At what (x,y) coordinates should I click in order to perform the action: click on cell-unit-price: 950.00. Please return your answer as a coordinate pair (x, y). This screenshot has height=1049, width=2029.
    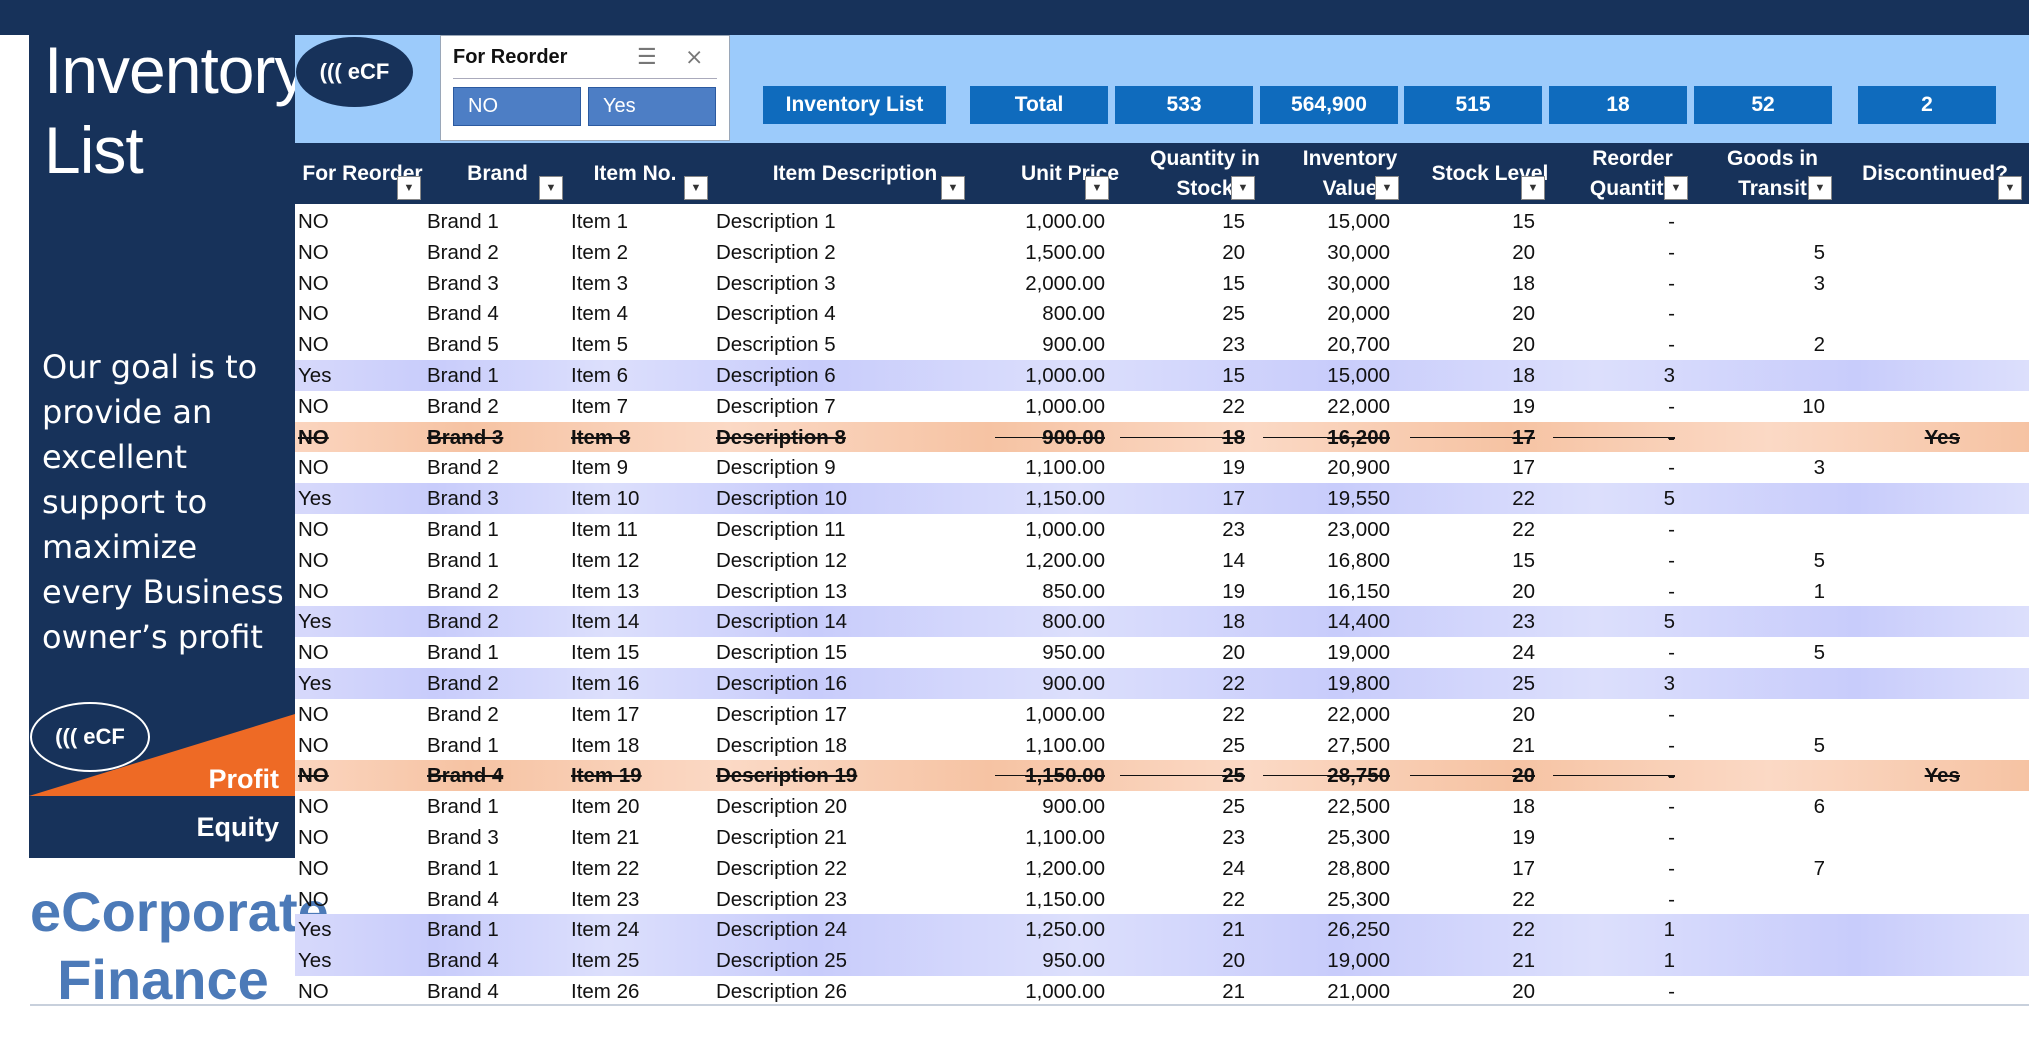
    Looking at the image, I should click on (1073, 653).